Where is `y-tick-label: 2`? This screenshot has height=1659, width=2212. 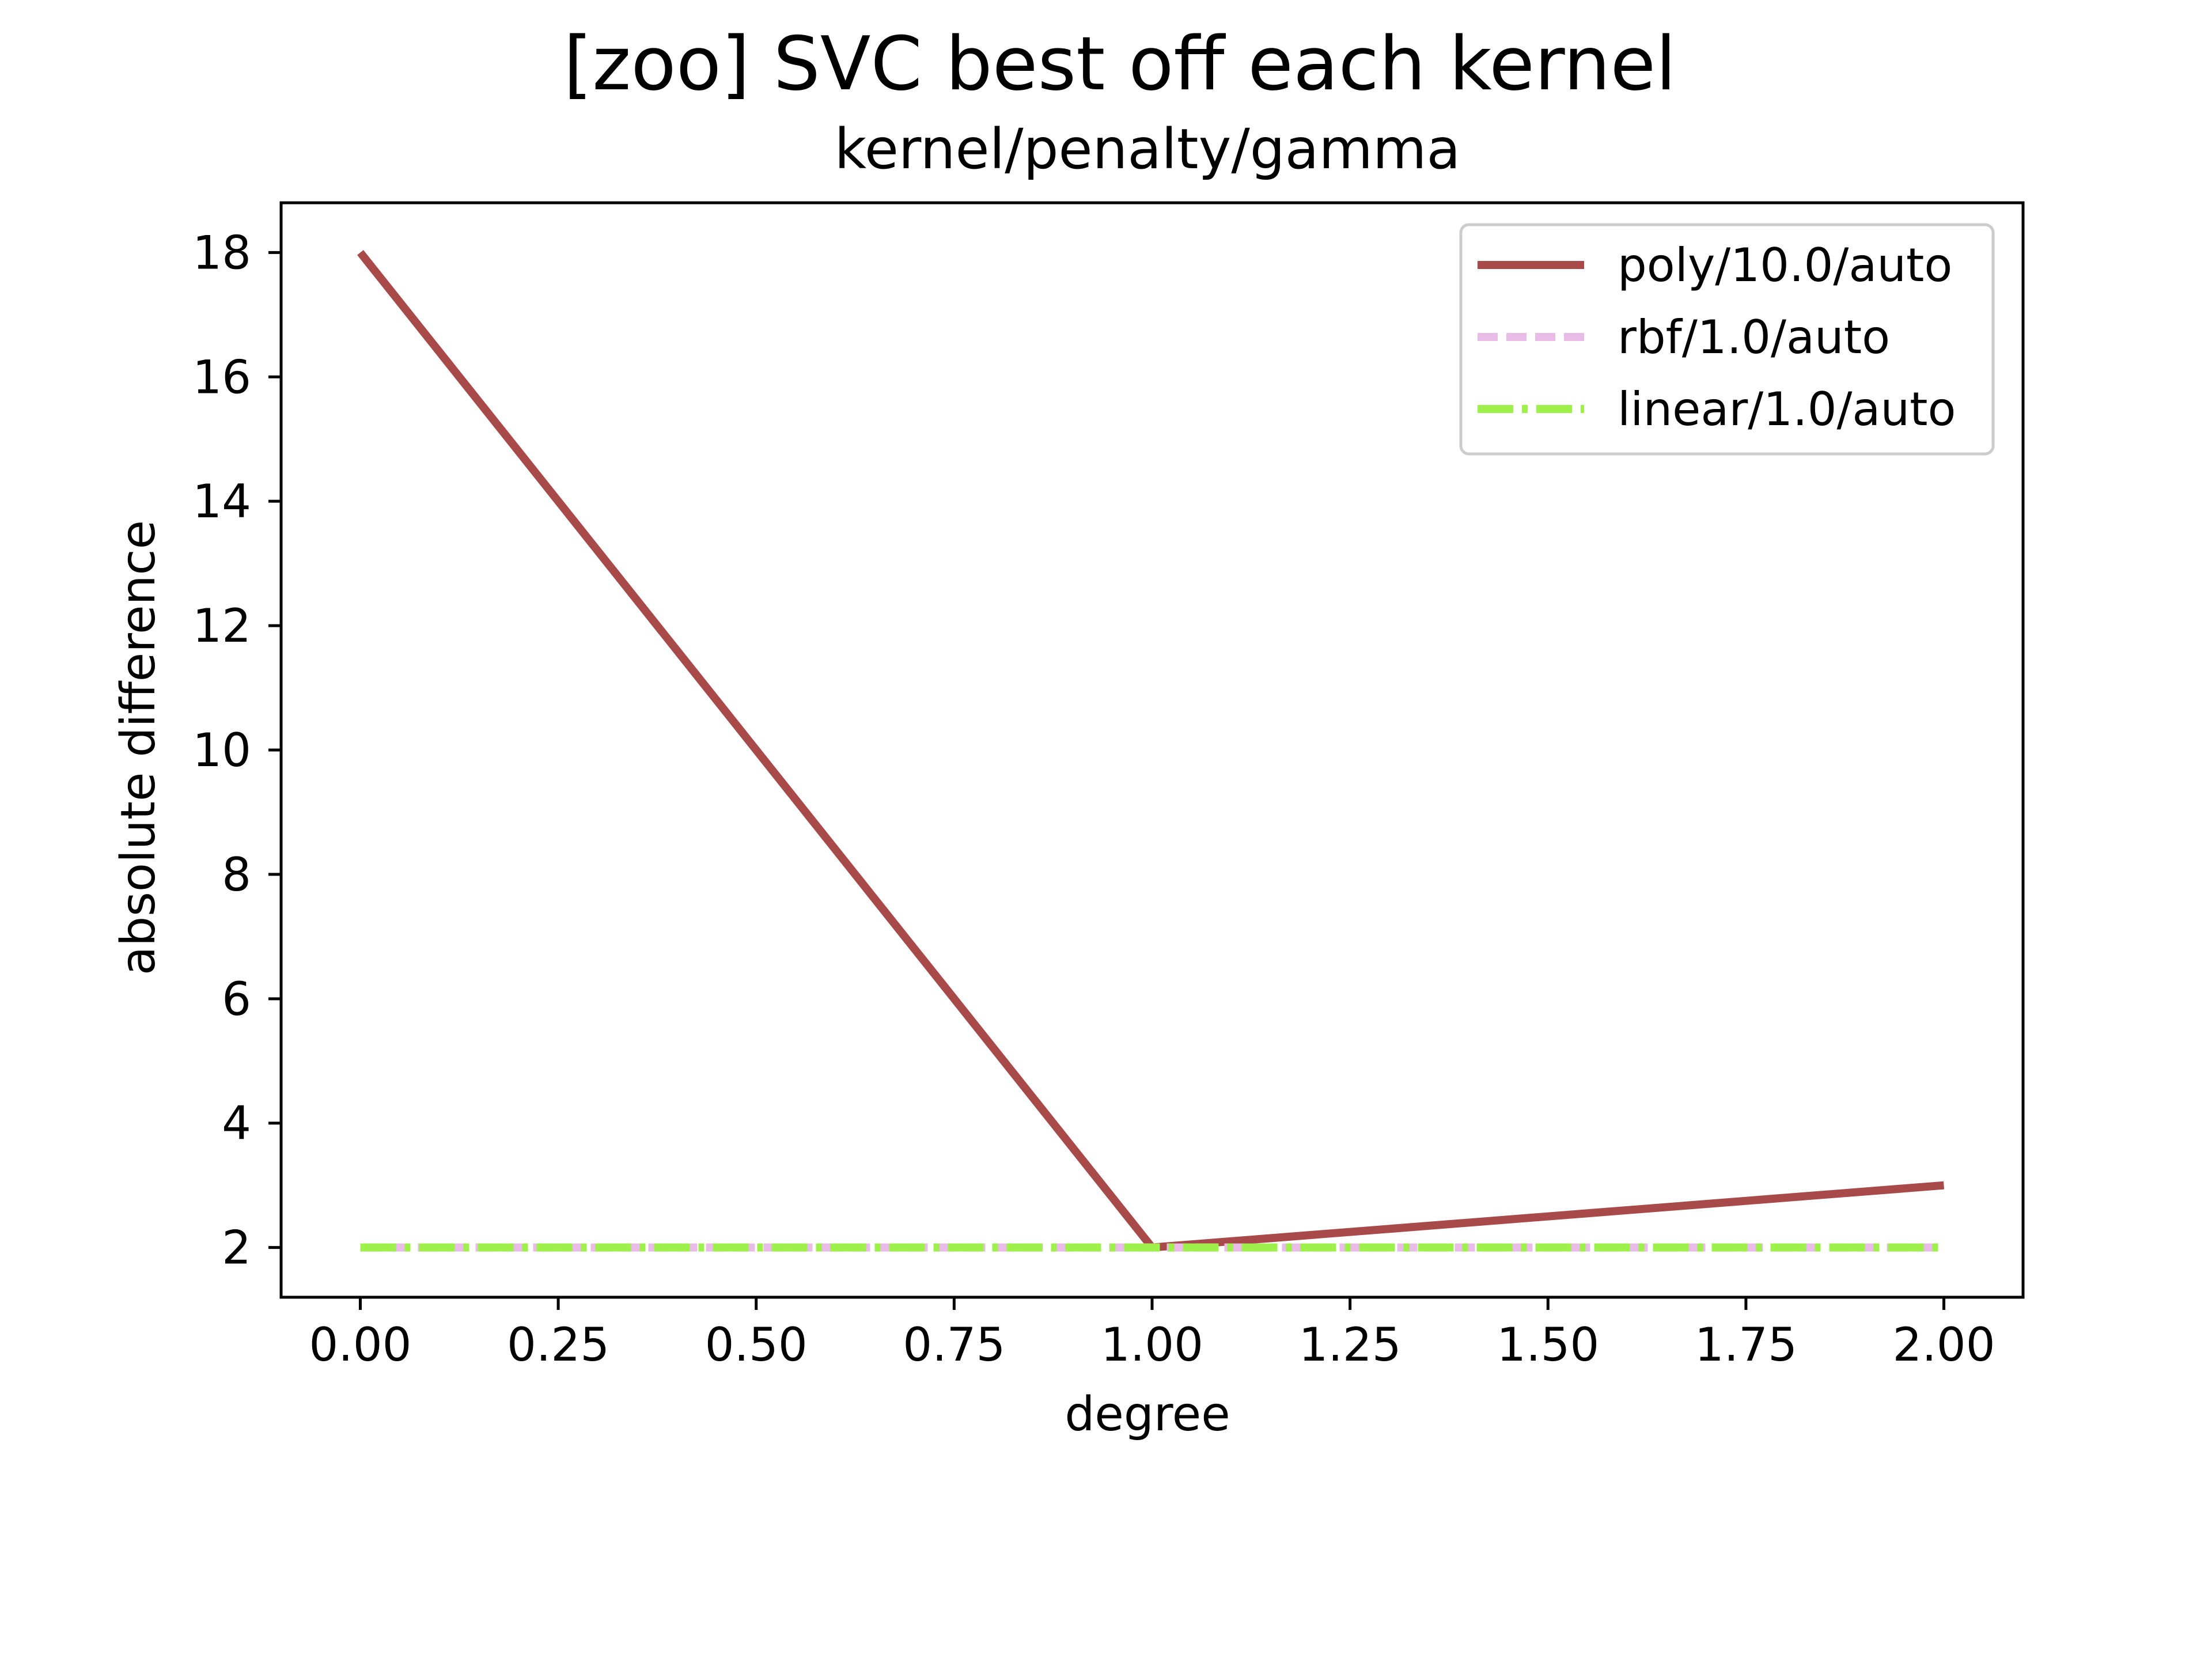
y-tick-label: 2 is located at coordinates (236, 1248).